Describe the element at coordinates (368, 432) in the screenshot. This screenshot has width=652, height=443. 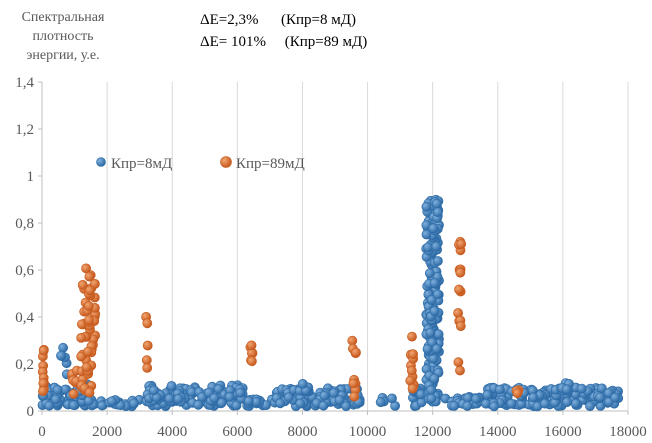
I see `x-tick-label: 10000` at that location.